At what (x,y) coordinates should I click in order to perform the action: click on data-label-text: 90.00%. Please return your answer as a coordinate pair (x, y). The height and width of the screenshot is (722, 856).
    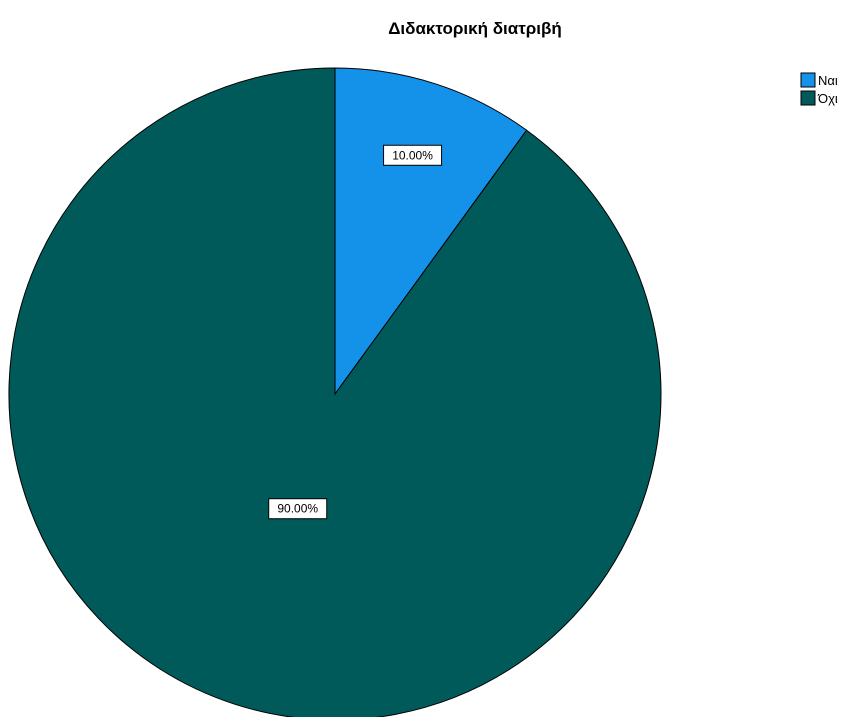
    Looking at the image, I should click on (297, 509).